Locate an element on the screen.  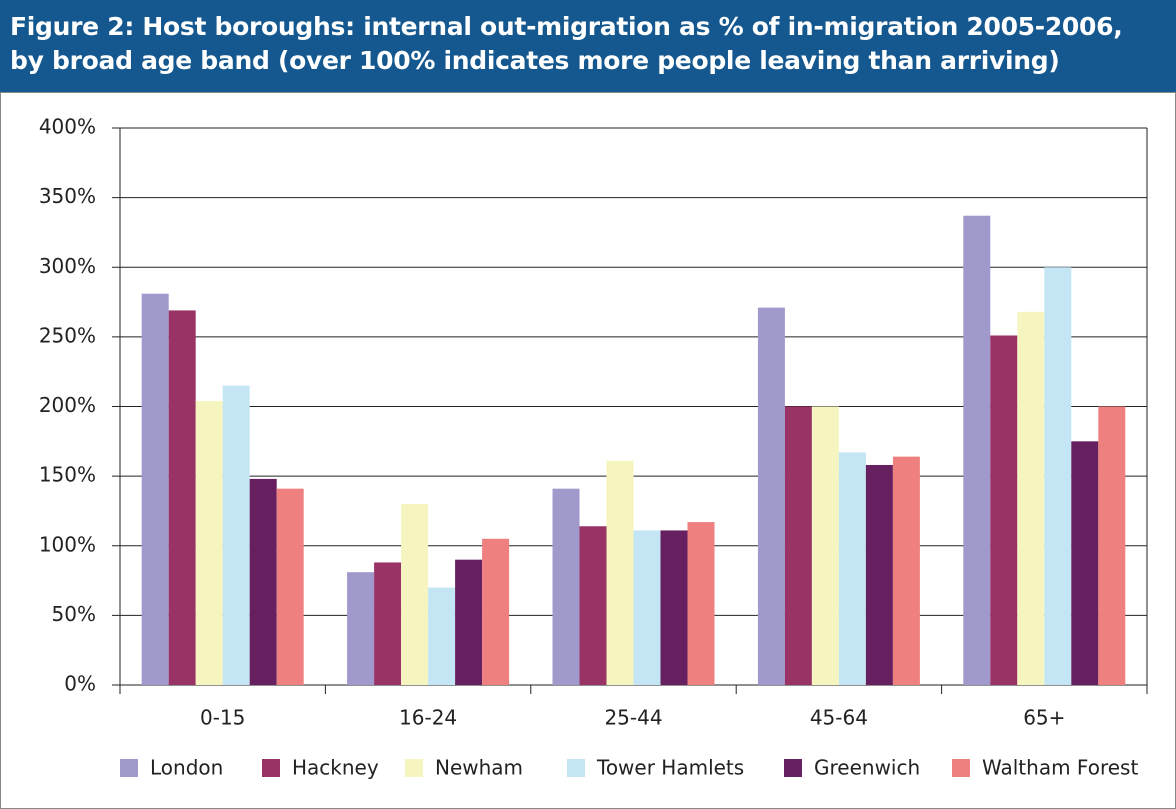
y-tick-label: 250% is located at coordinates (67, 335).